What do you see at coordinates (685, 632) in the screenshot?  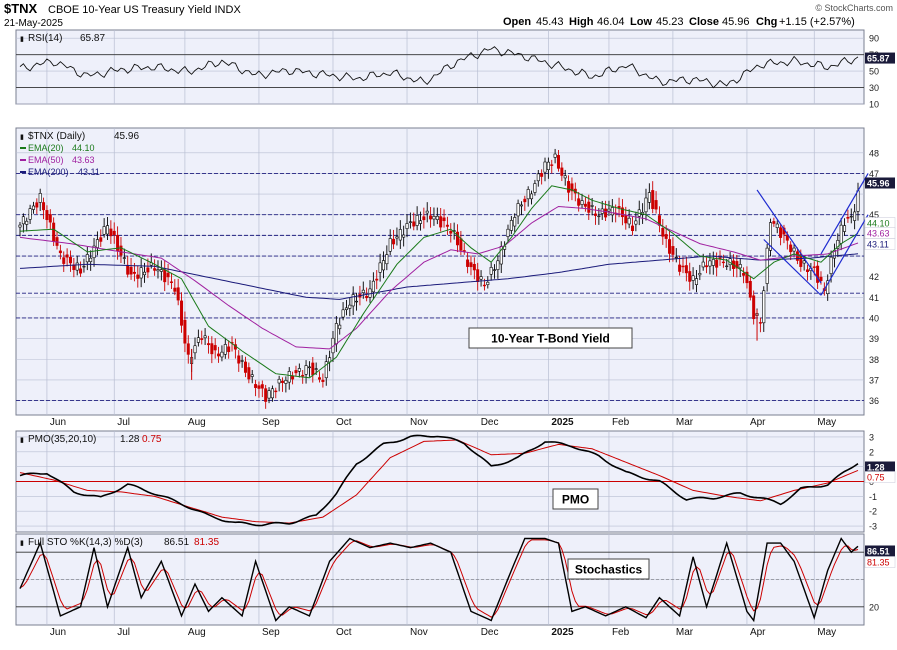 I see `x-axis-month-label: Mar` at bounding box center [685, 632].